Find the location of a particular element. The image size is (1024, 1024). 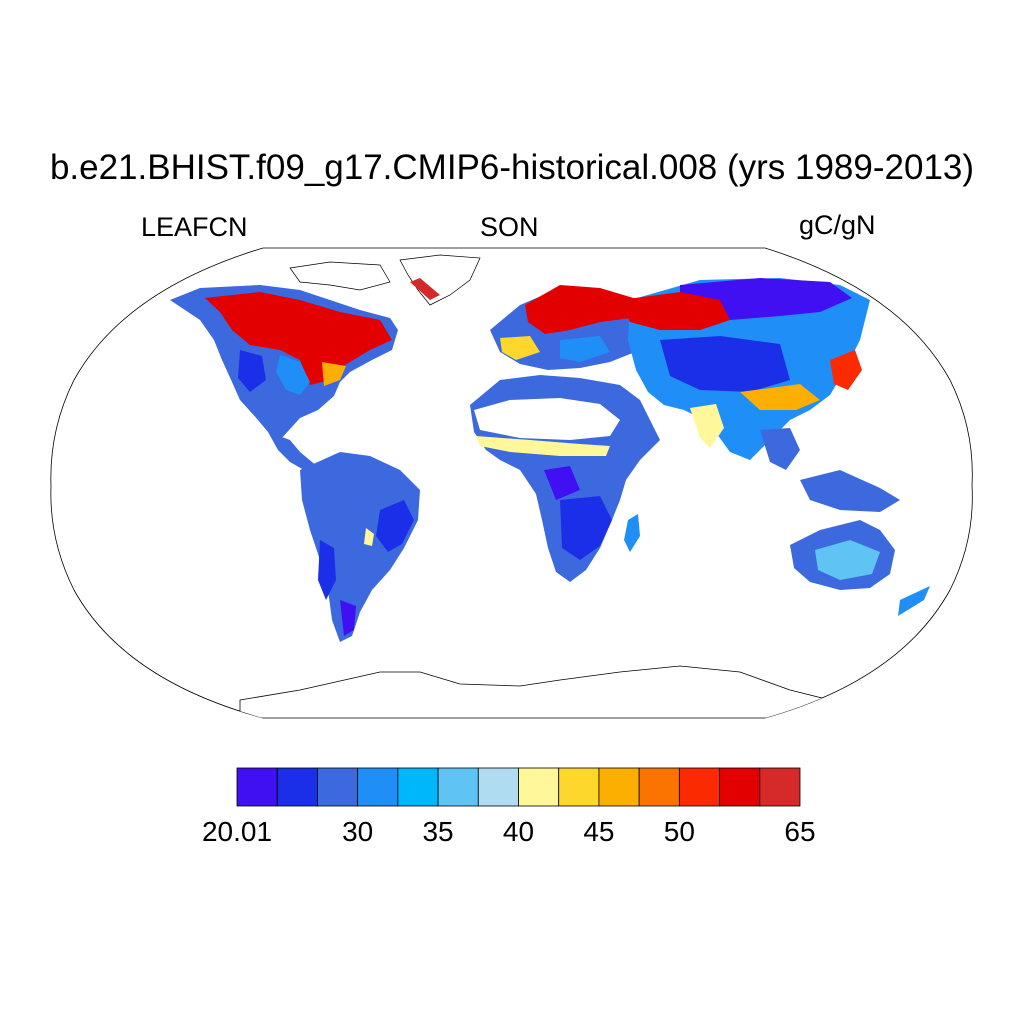

north-america-boreal is located at coordinates (298, 338).